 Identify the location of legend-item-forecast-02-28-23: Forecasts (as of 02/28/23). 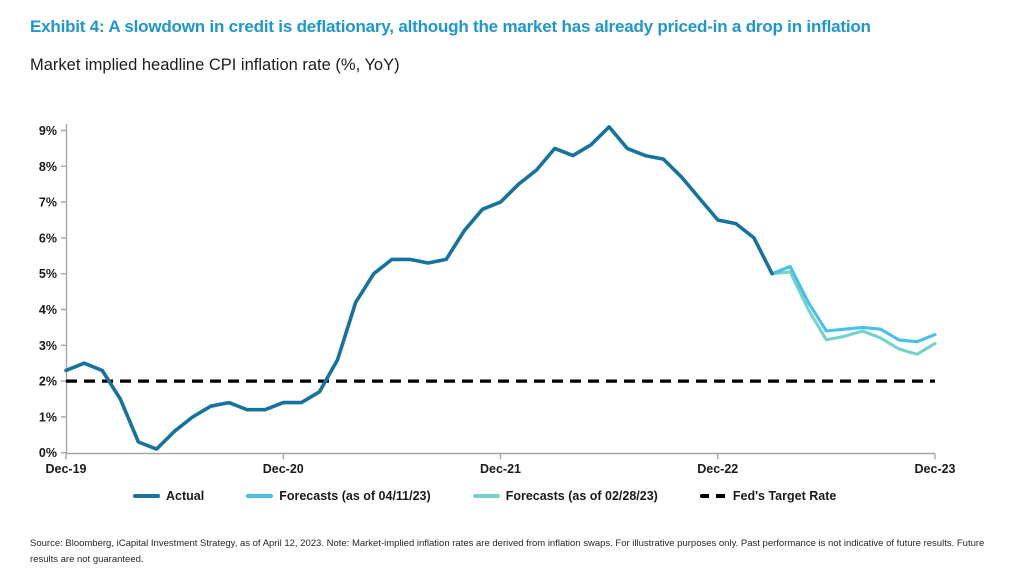
(565, 496).